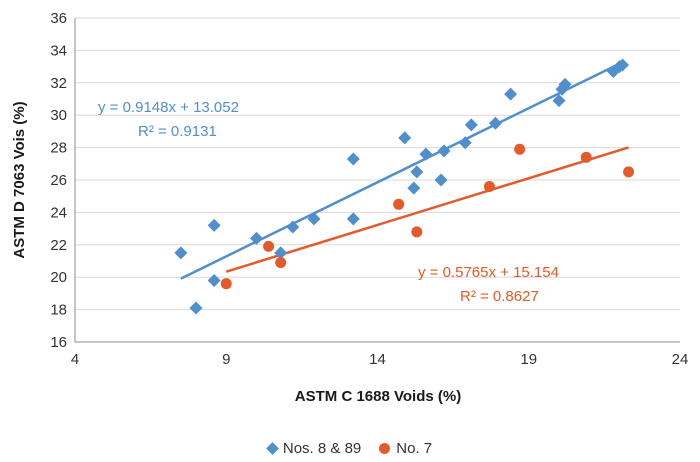 The height and width of the screenshot is (462, 700). I want to click on y-tick-label: 18, so click(58, 310).